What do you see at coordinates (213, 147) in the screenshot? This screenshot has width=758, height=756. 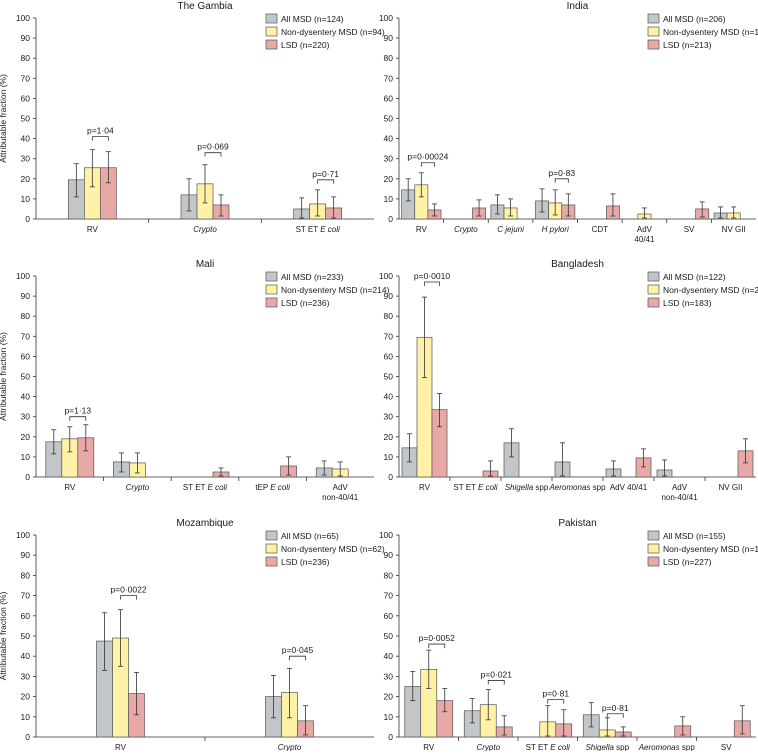 I see `p-value-label: p=0·069` at bounding box center [213, 147].